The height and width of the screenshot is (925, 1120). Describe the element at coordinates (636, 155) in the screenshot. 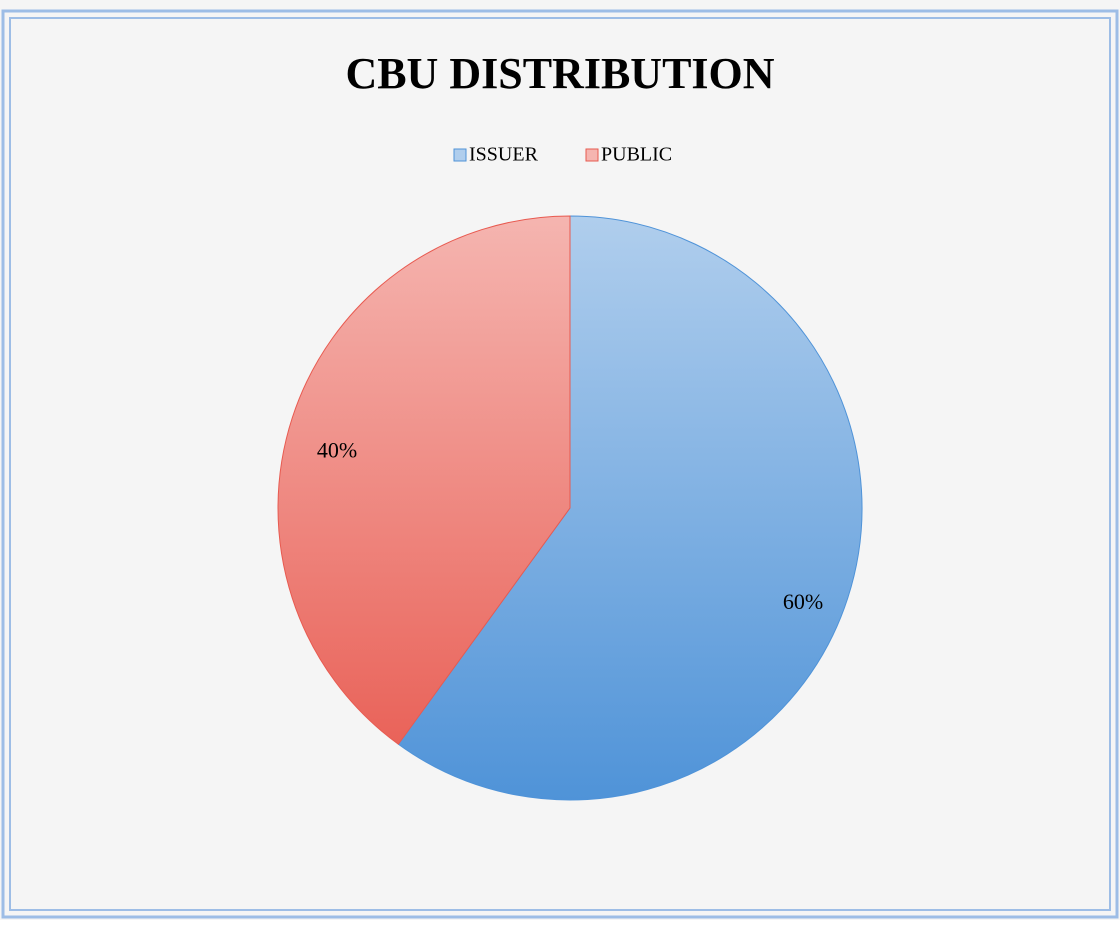

I see `legend-label: PUBLIC` at that location.